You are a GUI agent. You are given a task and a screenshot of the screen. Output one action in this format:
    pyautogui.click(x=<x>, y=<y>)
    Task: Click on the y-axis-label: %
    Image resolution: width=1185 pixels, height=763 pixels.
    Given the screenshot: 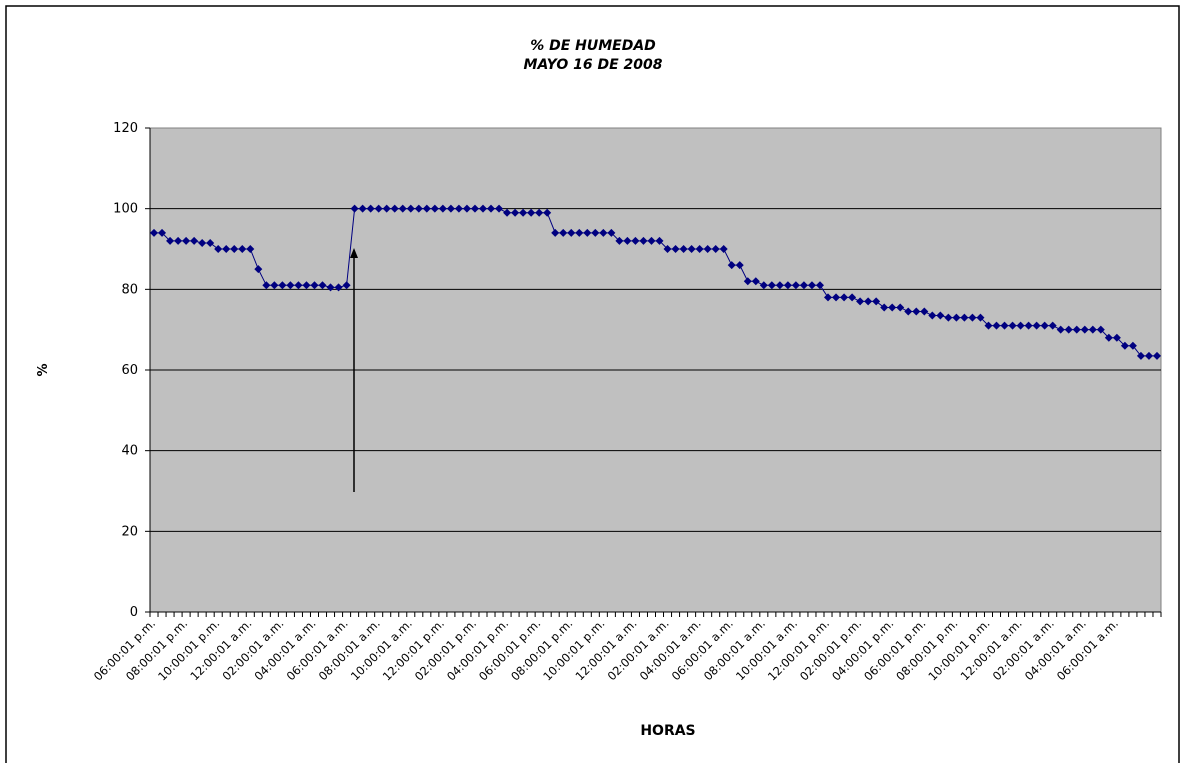 What is the action you would take?
    pyautogui.click(x=43, y=369)
    